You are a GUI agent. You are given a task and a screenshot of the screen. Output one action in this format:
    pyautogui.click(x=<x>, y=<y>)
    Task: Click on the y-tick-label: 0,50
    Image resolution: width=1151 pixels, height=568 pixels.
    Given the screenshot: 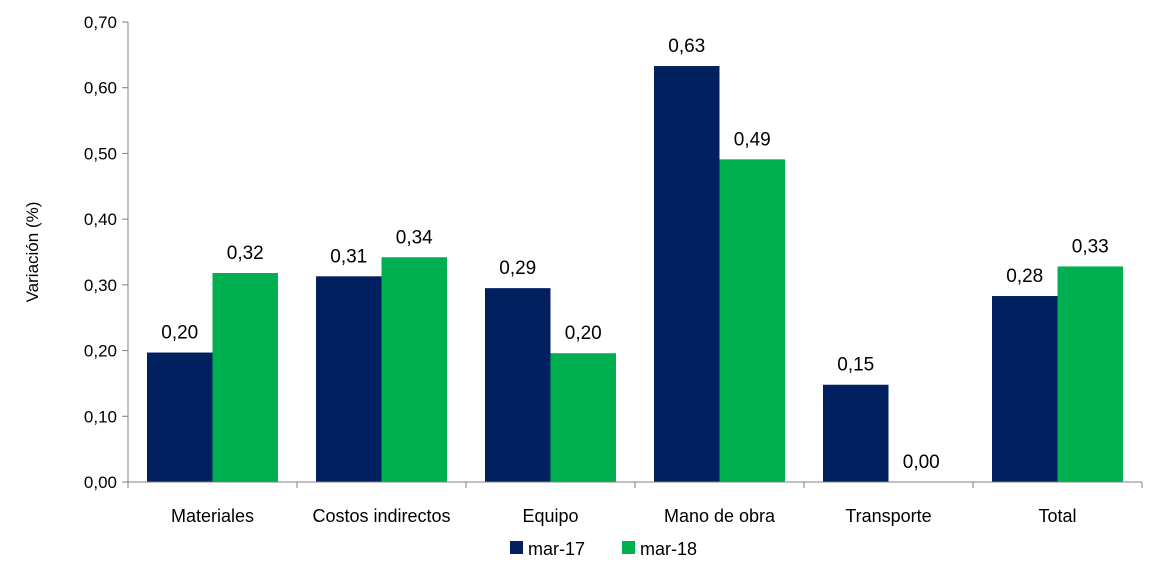 What is the action you would take?
    pyautogui.click(x=100, y=153)
    